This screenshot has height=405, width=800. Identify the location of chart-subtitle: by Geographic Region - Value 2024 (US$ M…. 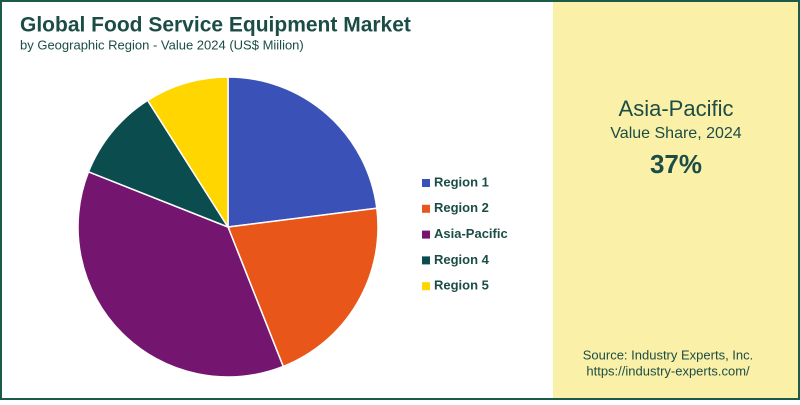
(162, 44).